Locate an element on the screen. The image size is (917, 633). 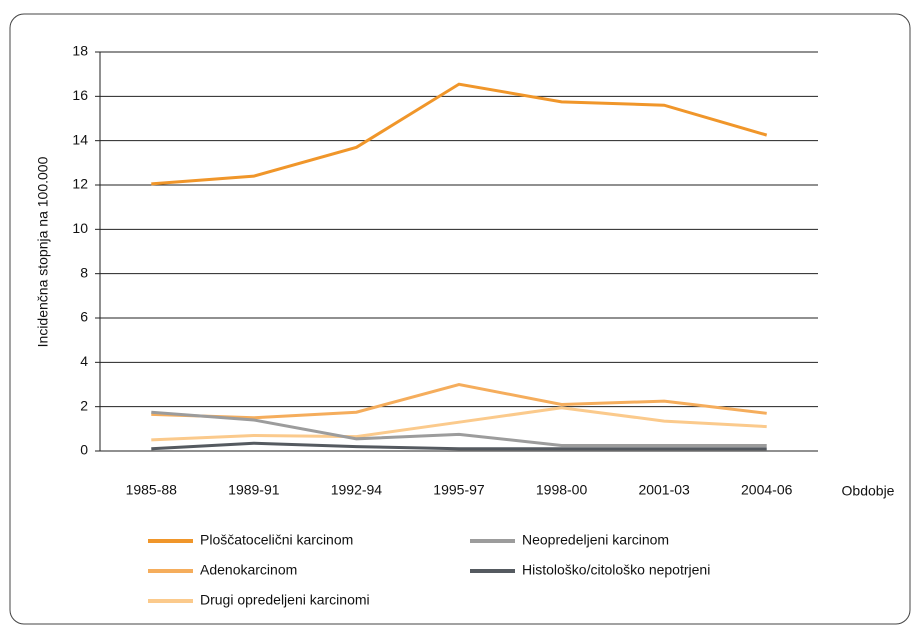
legend-label: Neopredeljeni karcinom is located at coordinates (595, 540).